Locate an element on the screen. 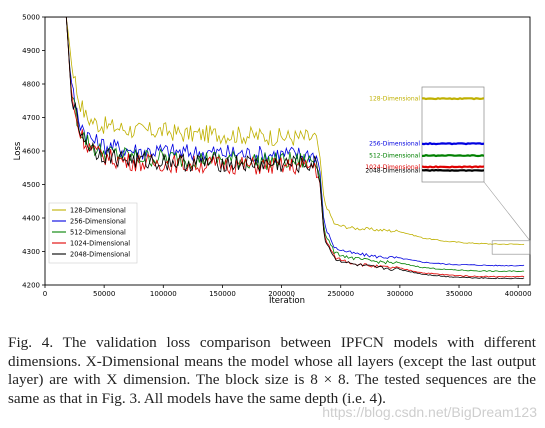 Image resolution: width=545 pixels, height=428 pixels. y-tick-label: 4300 is located at coordinates (31, 252).